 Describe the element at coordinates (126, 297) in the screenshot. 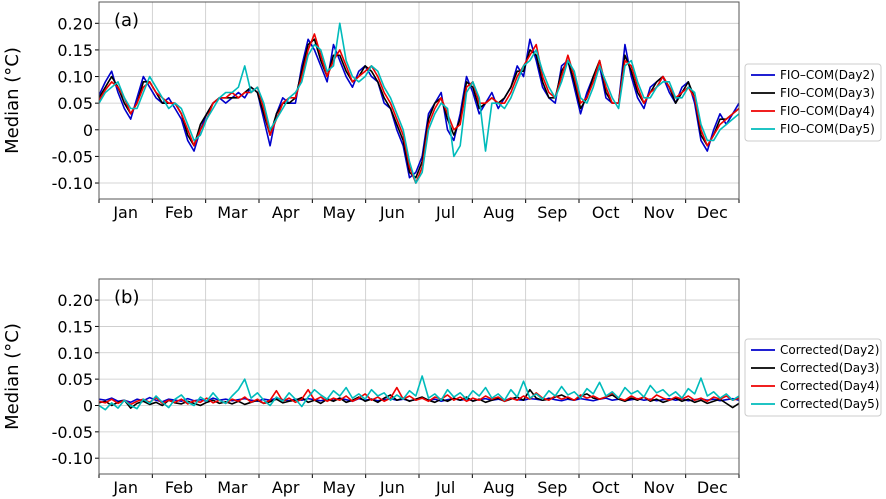

I see `panel-label: (b)` at that location.